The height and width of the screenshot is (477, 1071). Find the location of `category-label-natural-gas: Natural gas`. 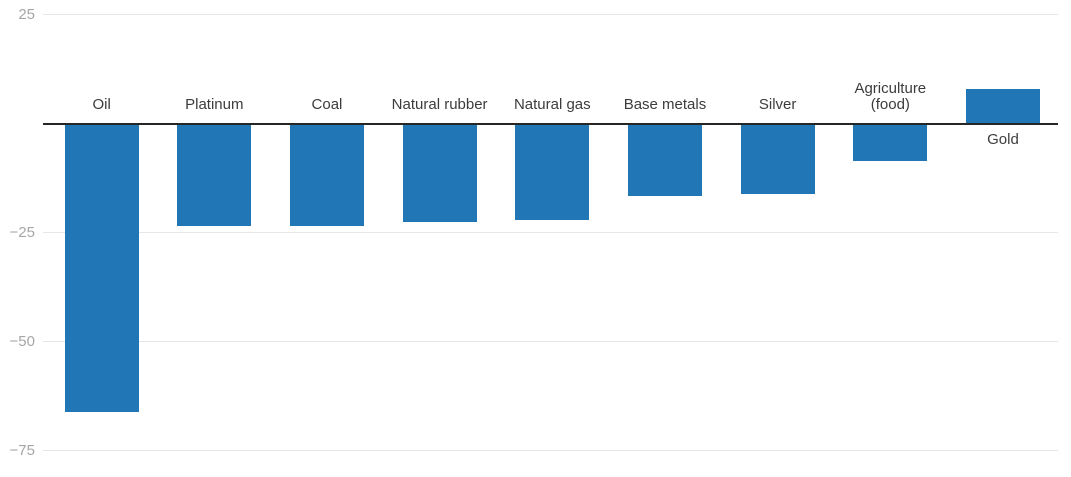

category-label-natural-gas: Natural gas is located at coordinates (552, 104).